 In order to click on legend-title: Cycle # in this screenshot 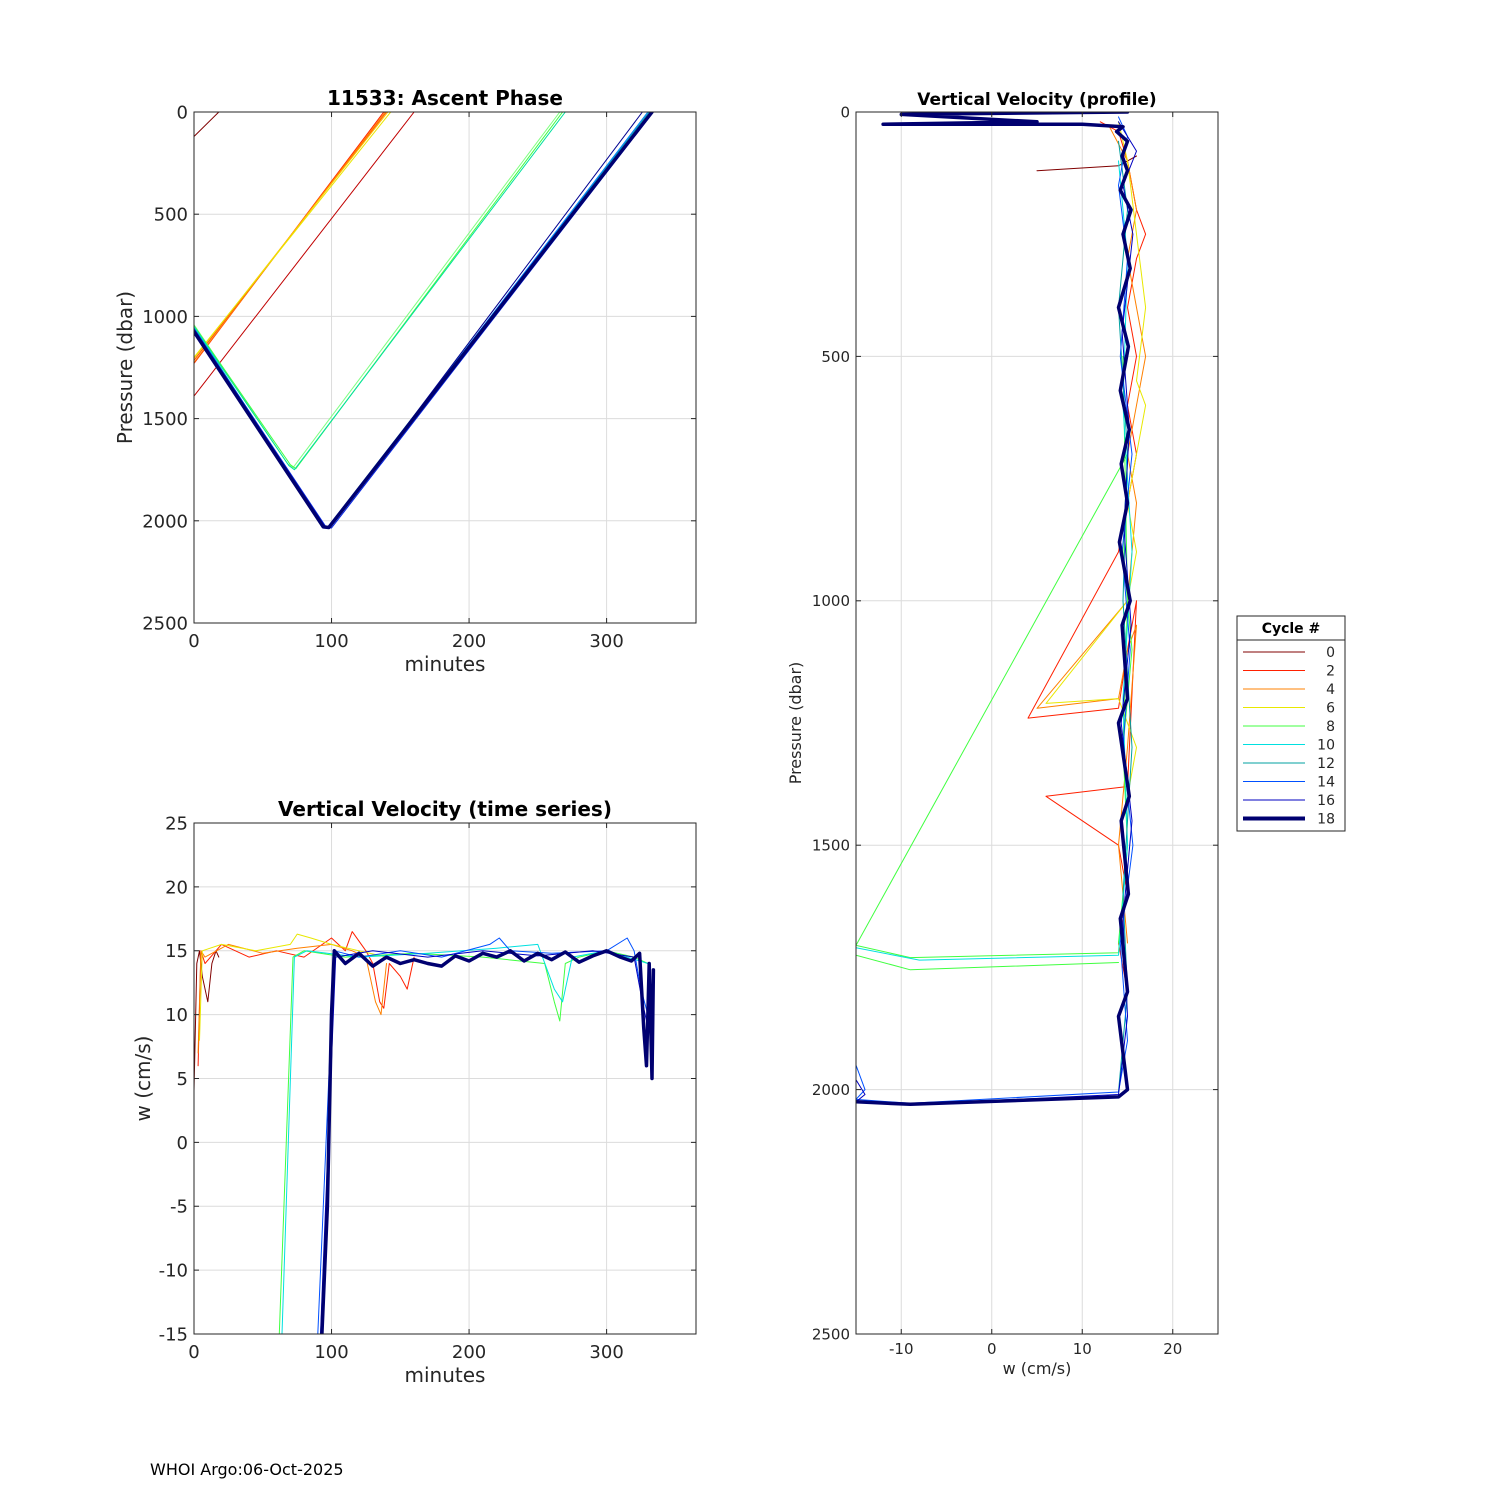, I will do `click(1291, 629)`.